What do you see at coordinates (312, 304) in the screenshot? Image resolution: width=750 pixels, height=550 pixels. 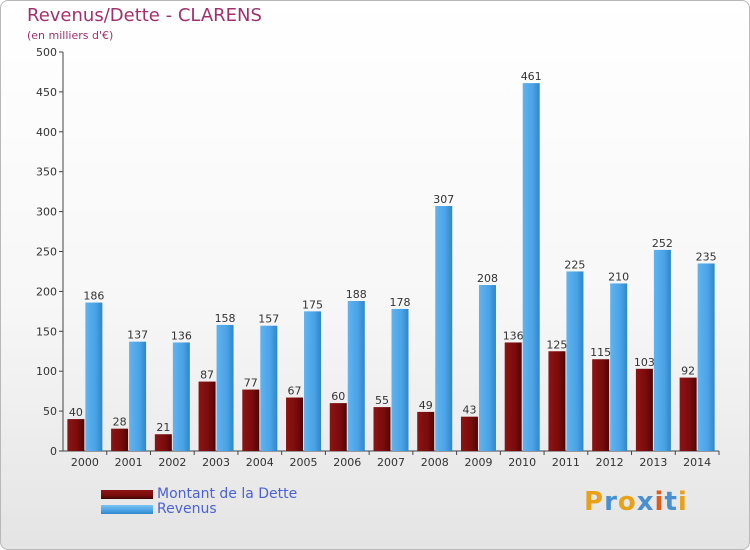 I see `data-label-revenus: 175` at bounding box center [312, 304].